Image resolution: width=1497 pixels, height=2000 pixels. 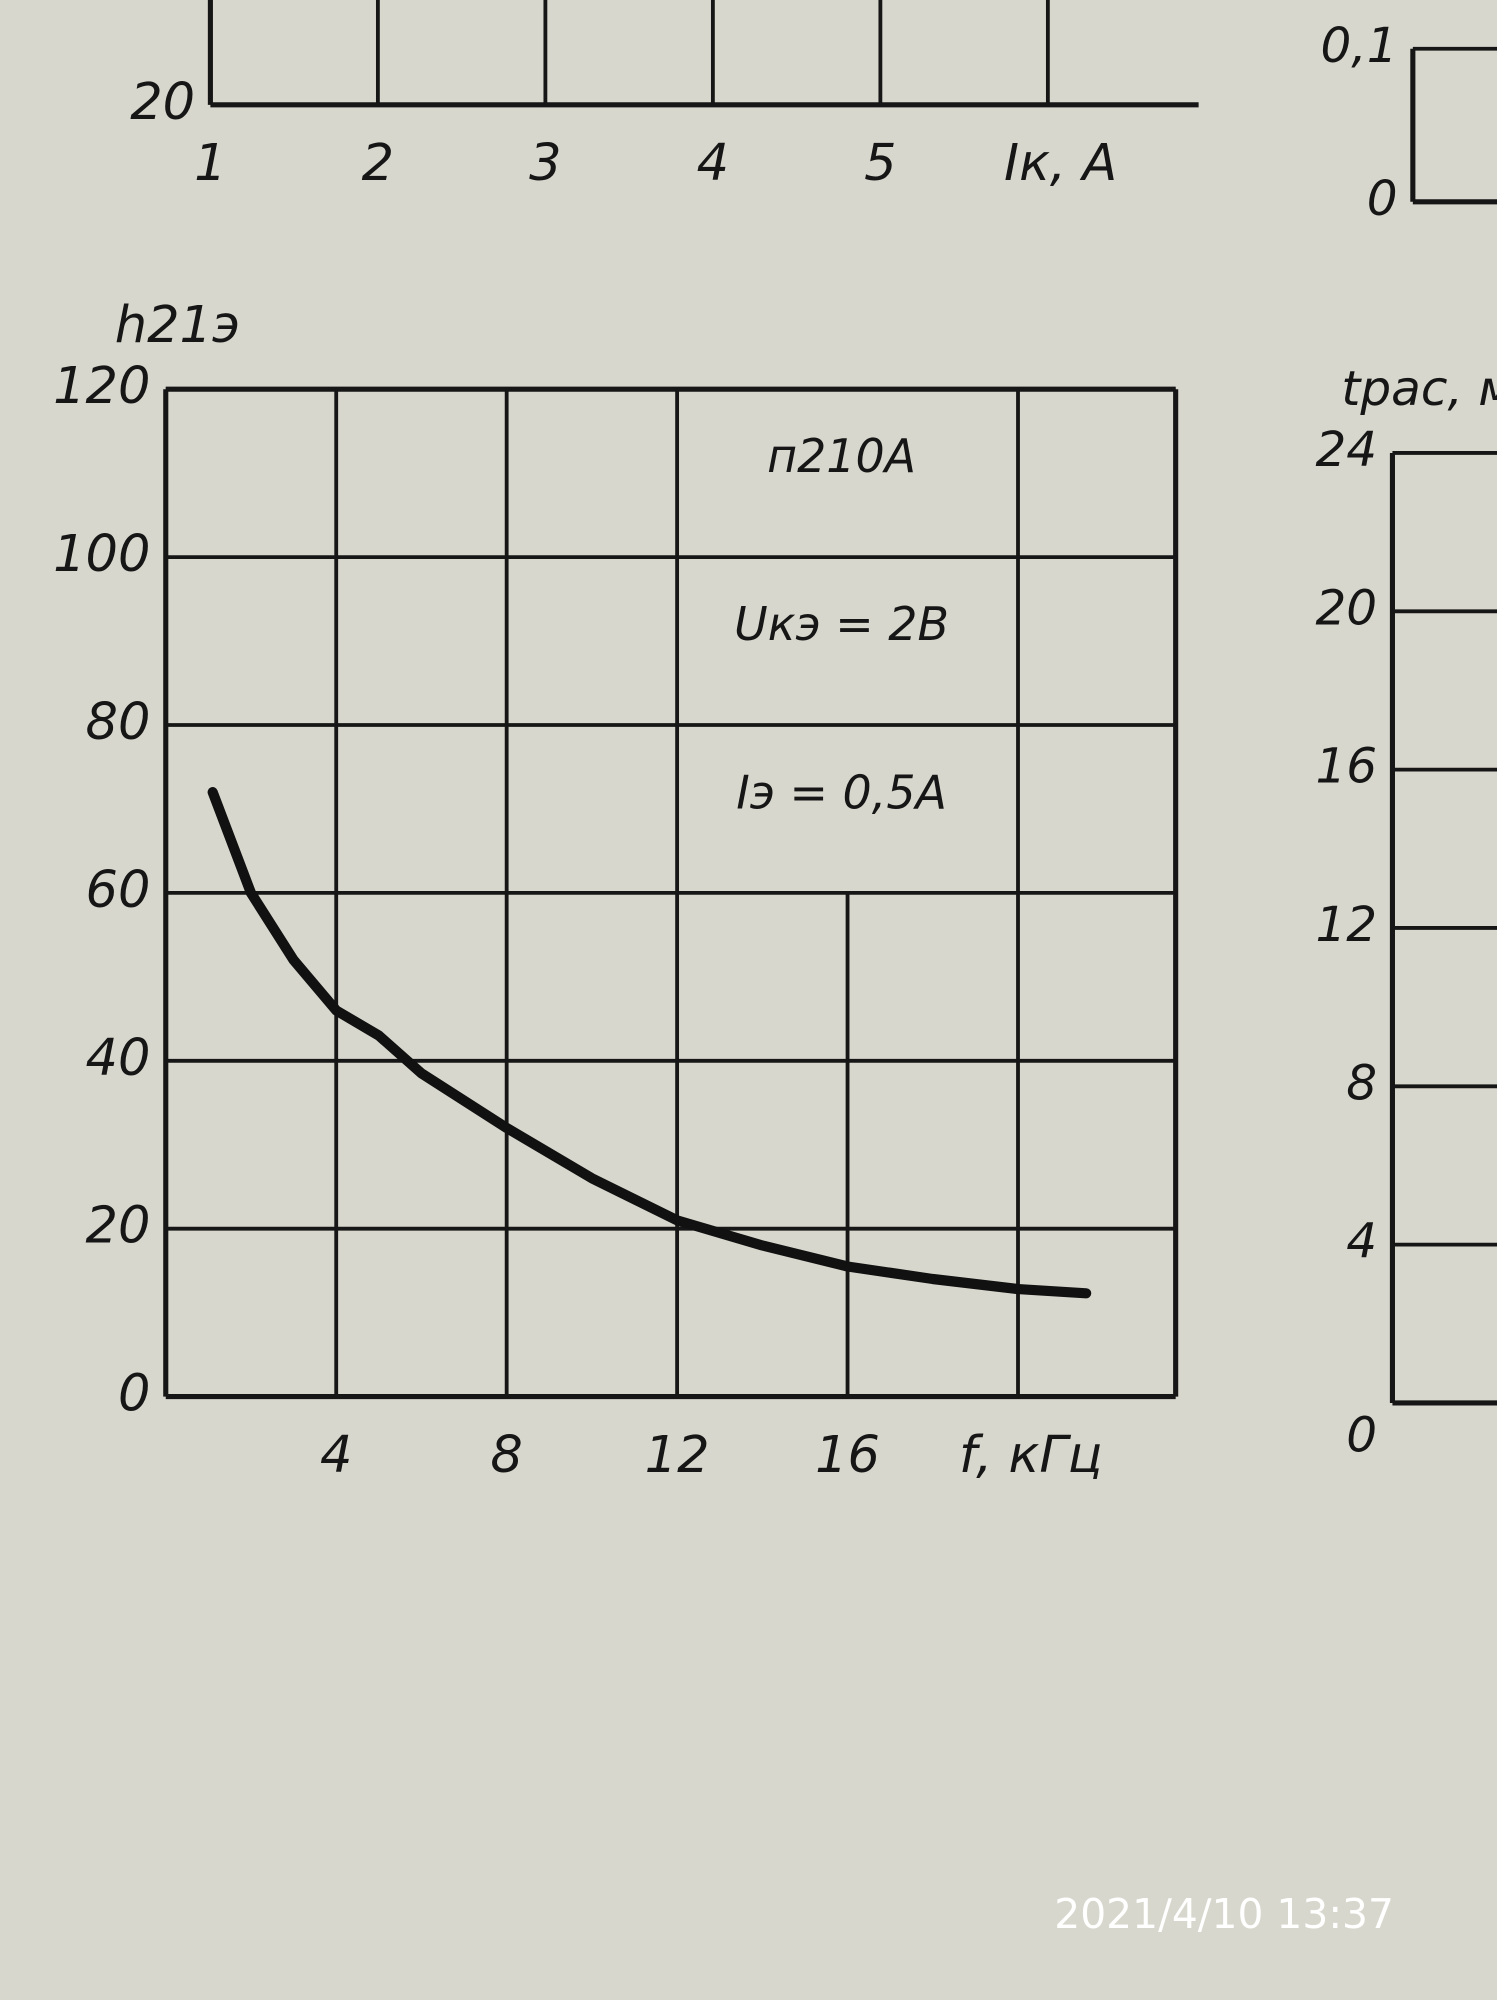 What do you see at coordinates (1030, 1455) in the screenshot?
I see `x-axis-label: f, кГц` at bounding box center [1030, 1455].